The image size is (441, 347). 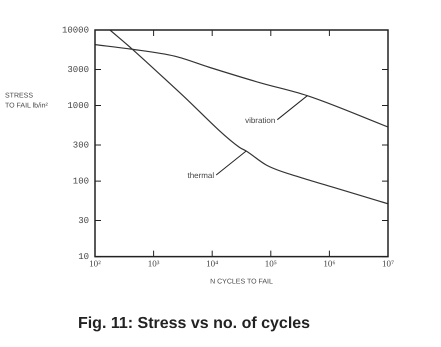 What do you see at coordinates (78, 105) in the screenshot?
I see `y-tick-label: 1000` at bounding box center [78, 105].